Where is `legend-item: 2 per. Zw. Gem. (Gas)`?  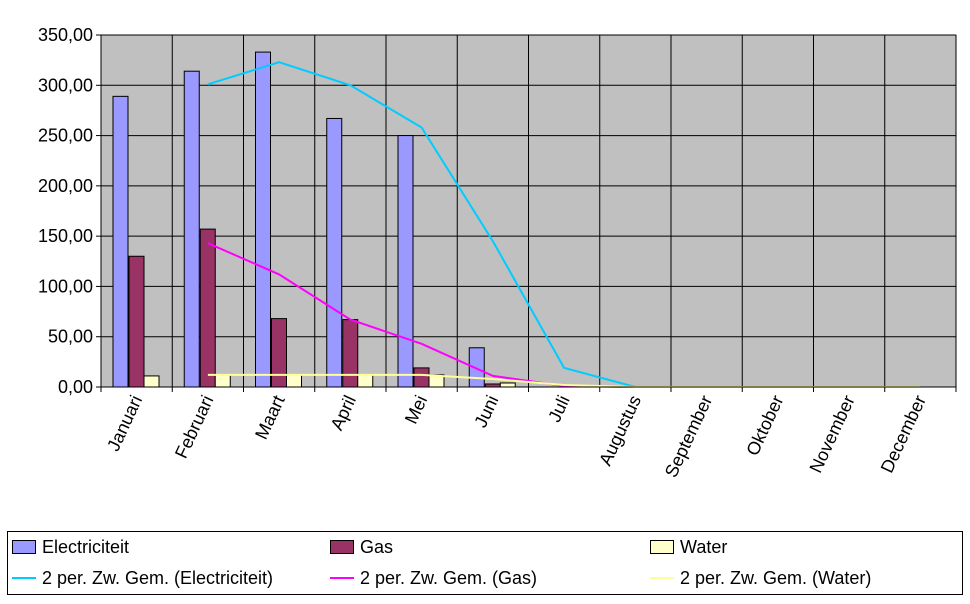 legend-item: 2 per. Zw. Gem. (Gas) is located at coordinates (433, 578).